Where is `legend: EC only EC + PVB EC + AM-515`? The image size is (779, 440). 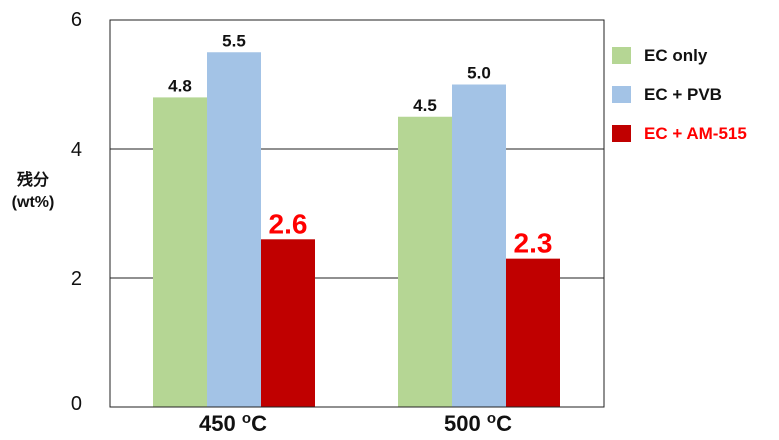
legend: EC only EC + PVB EC + AM-515 is located at coordinates (679, 94).